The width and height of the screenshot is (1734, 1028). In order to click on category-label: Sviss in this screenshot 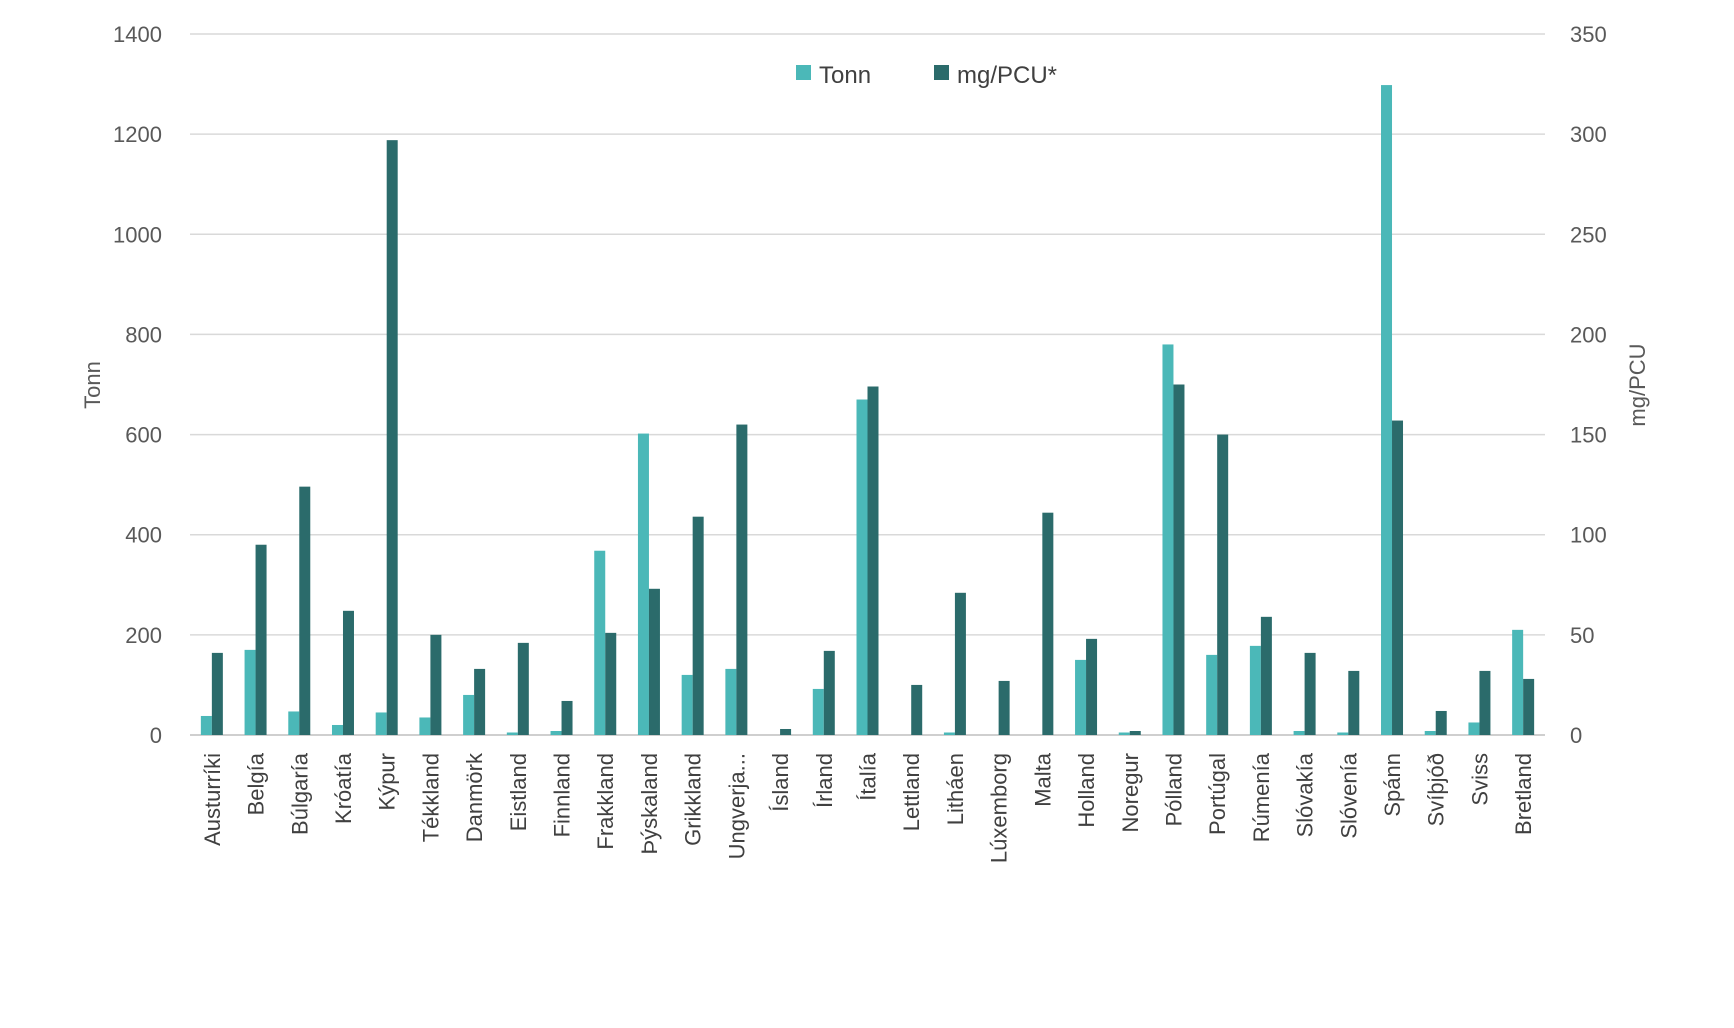, I will do `click(1479, 779)`.